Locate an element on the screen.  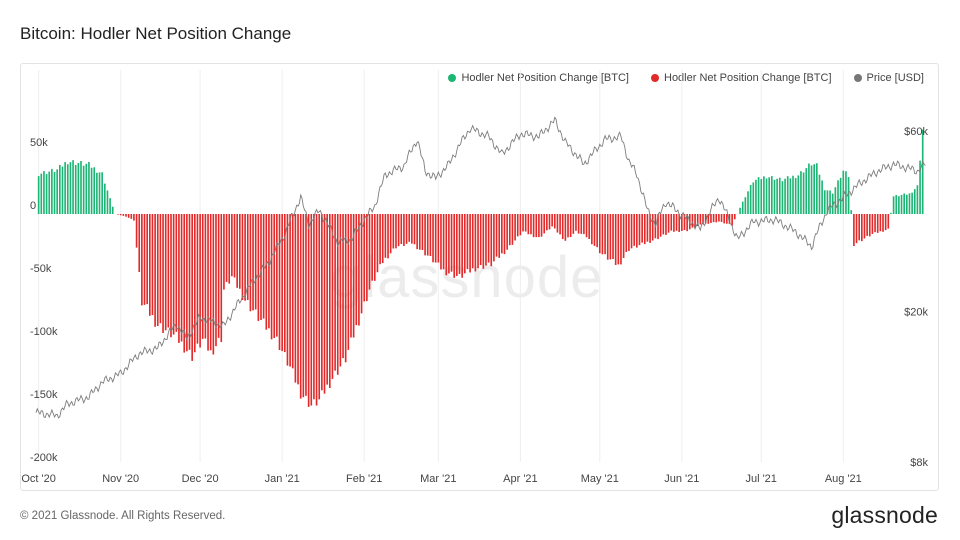
y-left-tick-label: 50k is located at coordinates (39, 143).